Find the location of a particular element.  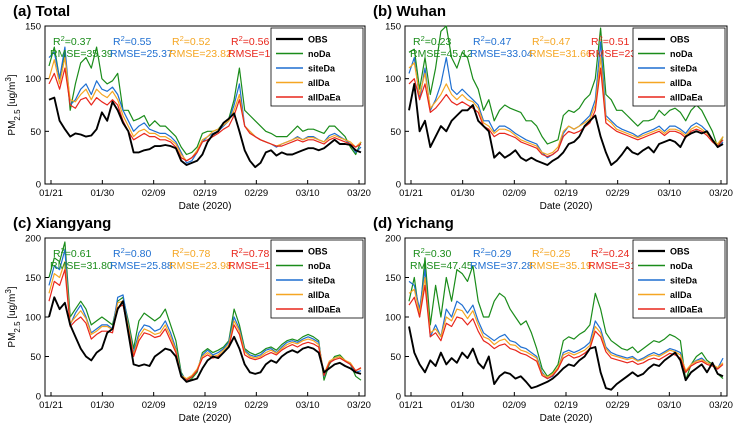

r2-label-allda: R2=0.47 is located at coordinates (551, 41).